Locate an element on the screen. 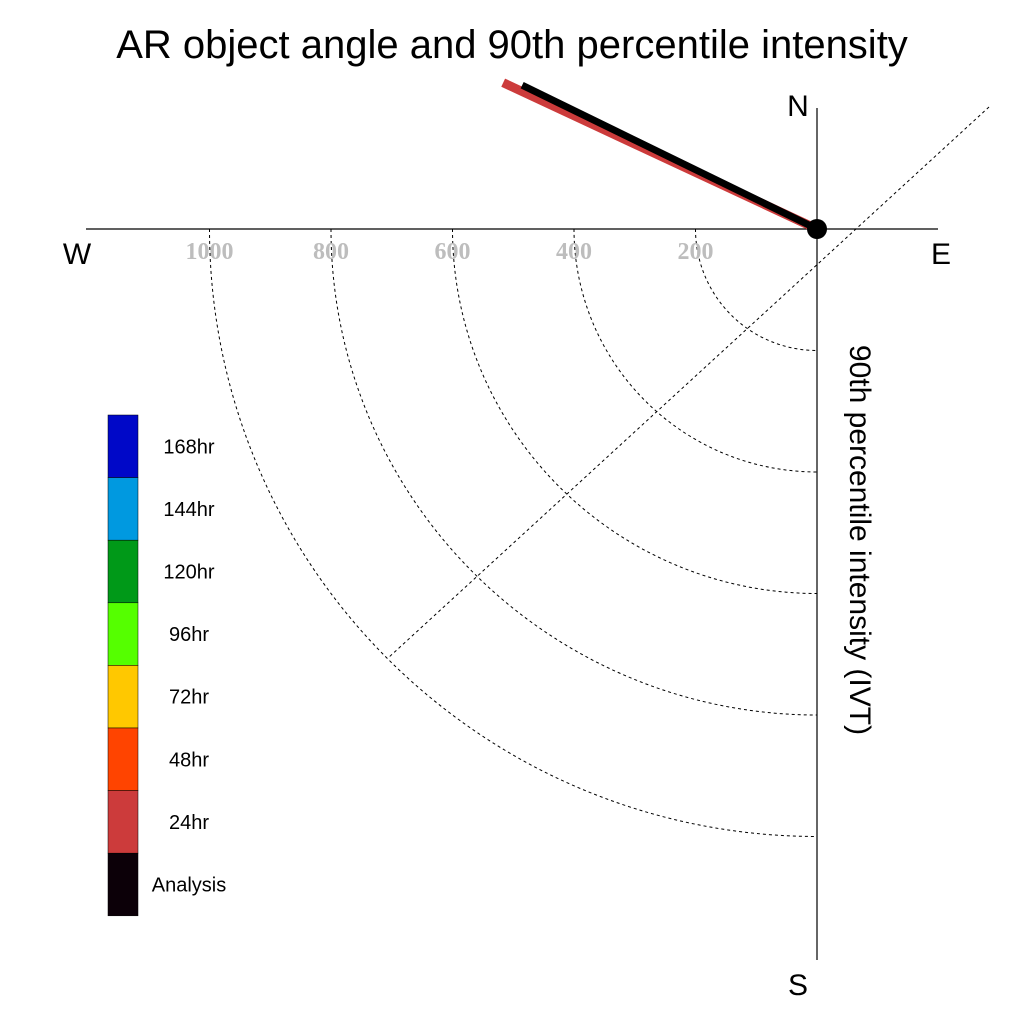 This screenshot has width=1024, height=1024. compass-west: W is located at coordinates (77, 254).